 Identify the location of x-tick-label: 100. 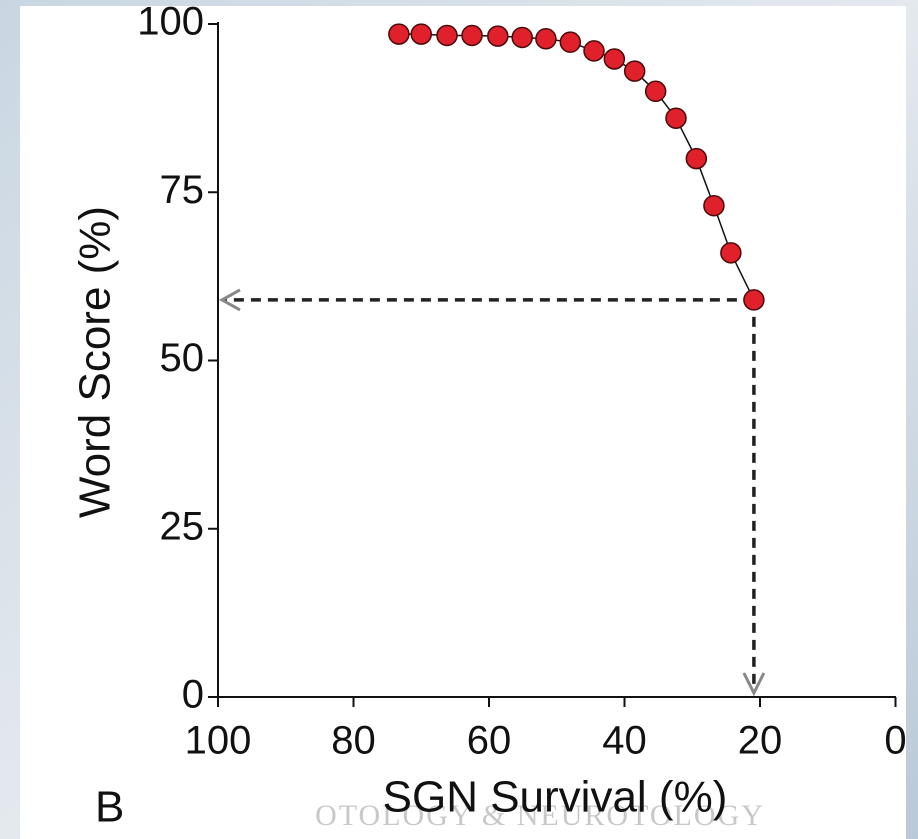
(218, 741).